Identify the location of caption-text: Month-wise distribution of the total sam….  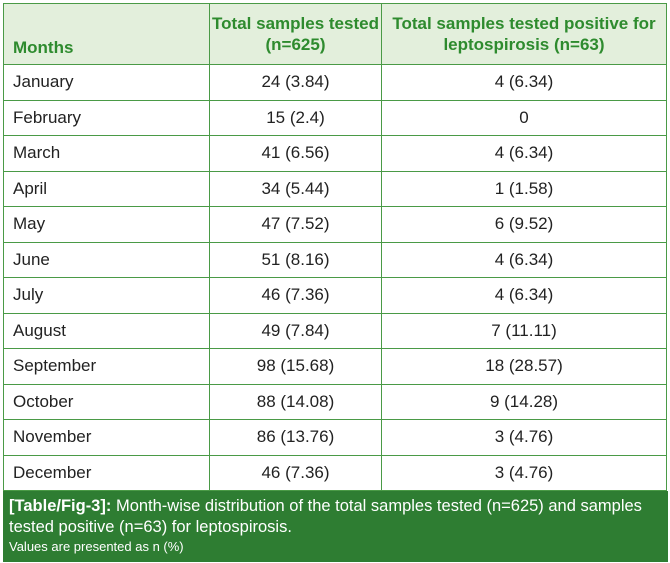
(325, 516).